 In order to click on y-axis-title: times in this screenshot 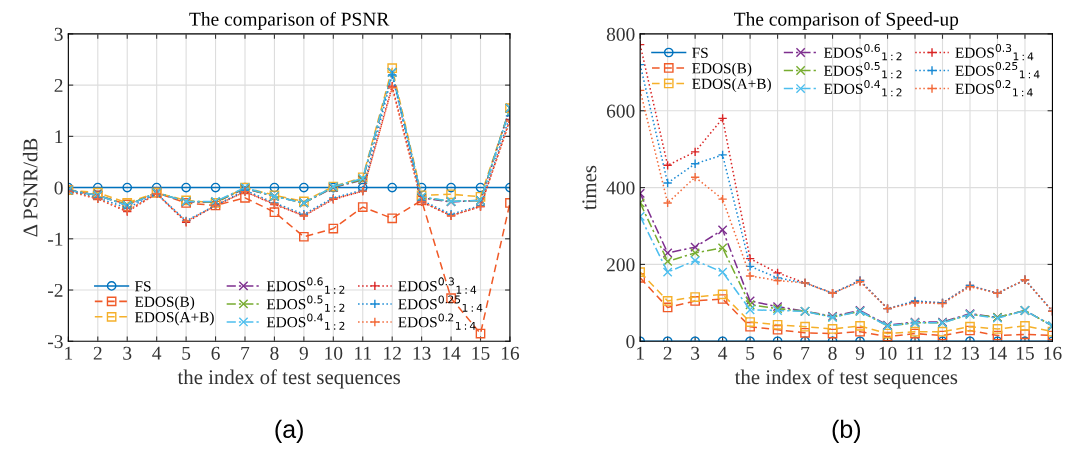, I will do `click(589, 187)`.